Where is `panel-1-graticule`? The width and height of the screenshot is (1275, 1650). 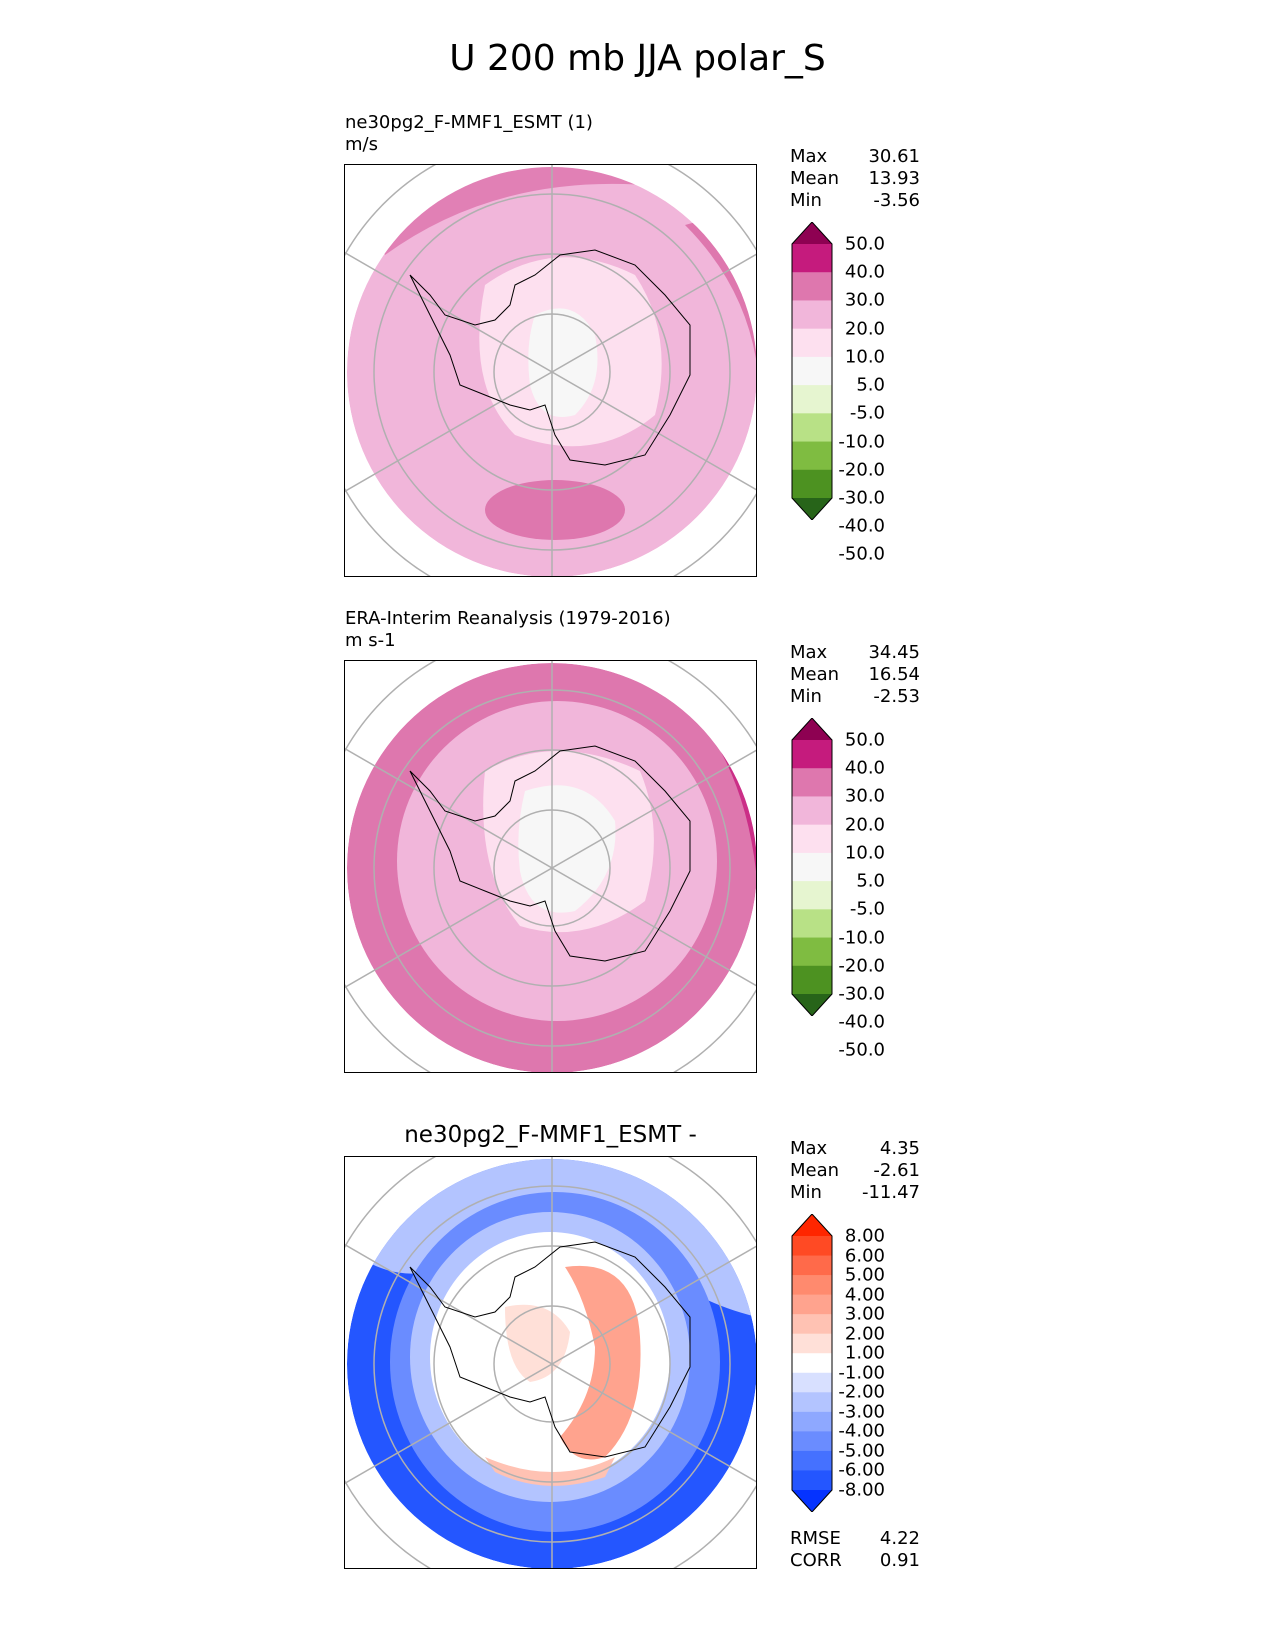
panel-1-graticule is located at coordinates (550, 370).